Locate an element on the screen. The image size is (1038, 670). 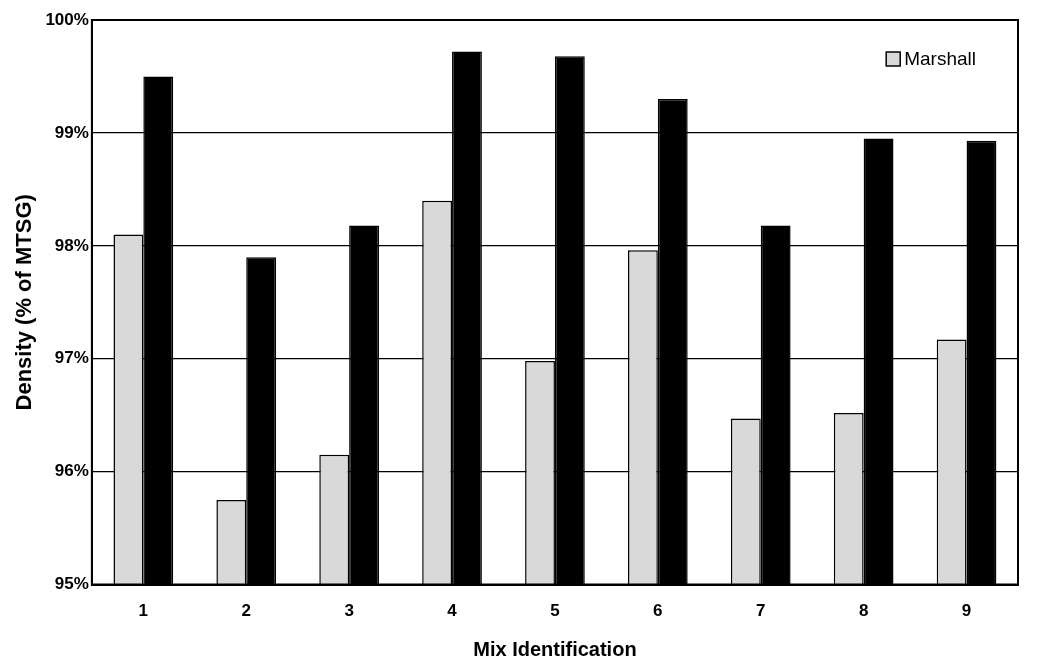
y-axis-title: Density (% of MTSG) is located at coordinates (24, 302).